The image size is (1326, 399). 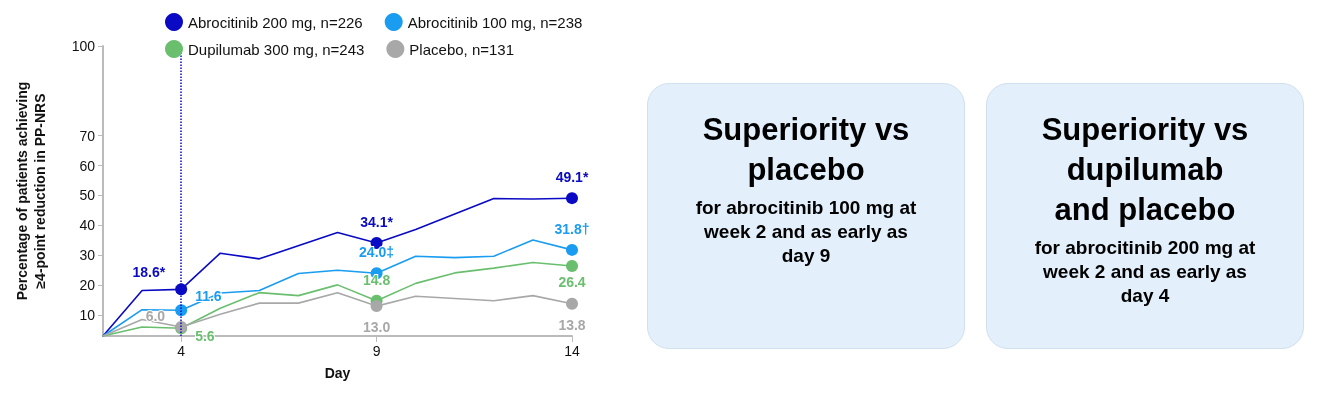 I want to click on text: Superiority vs placebo, so click(x=806, y=150).